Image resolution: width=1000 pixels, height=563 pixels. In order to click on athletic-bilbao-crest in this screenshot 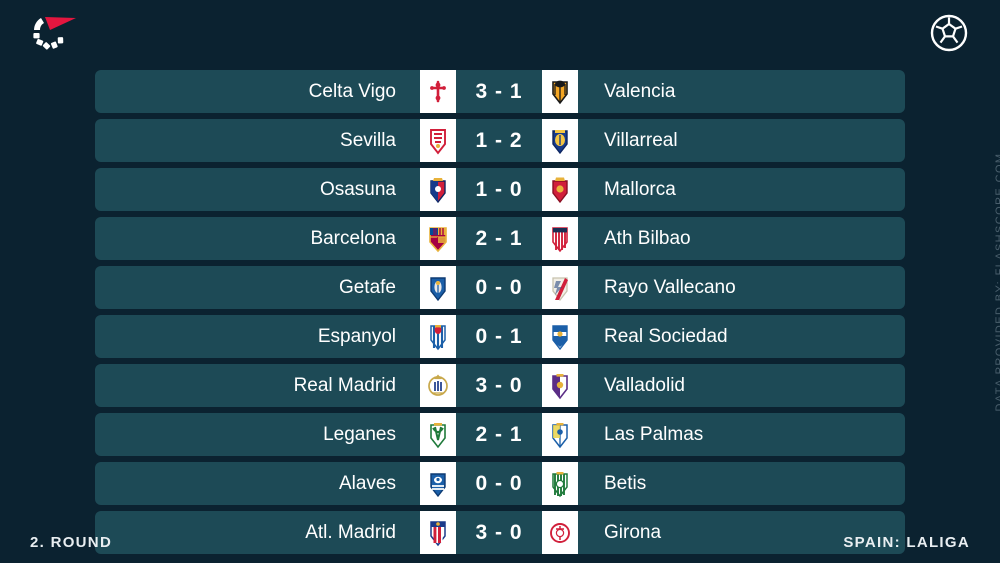, I will do `click(560, 238)`.